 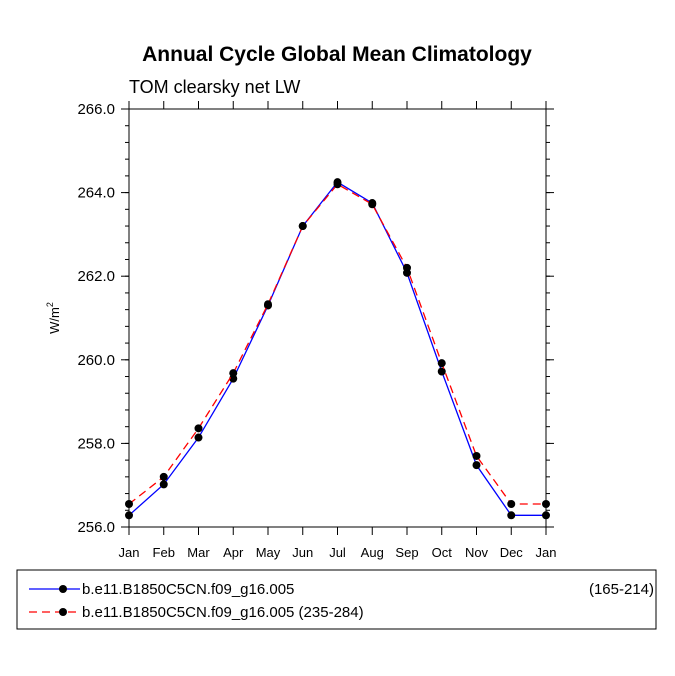 I want to click on x-tick-label: Jul, so click(x=337, y=552).